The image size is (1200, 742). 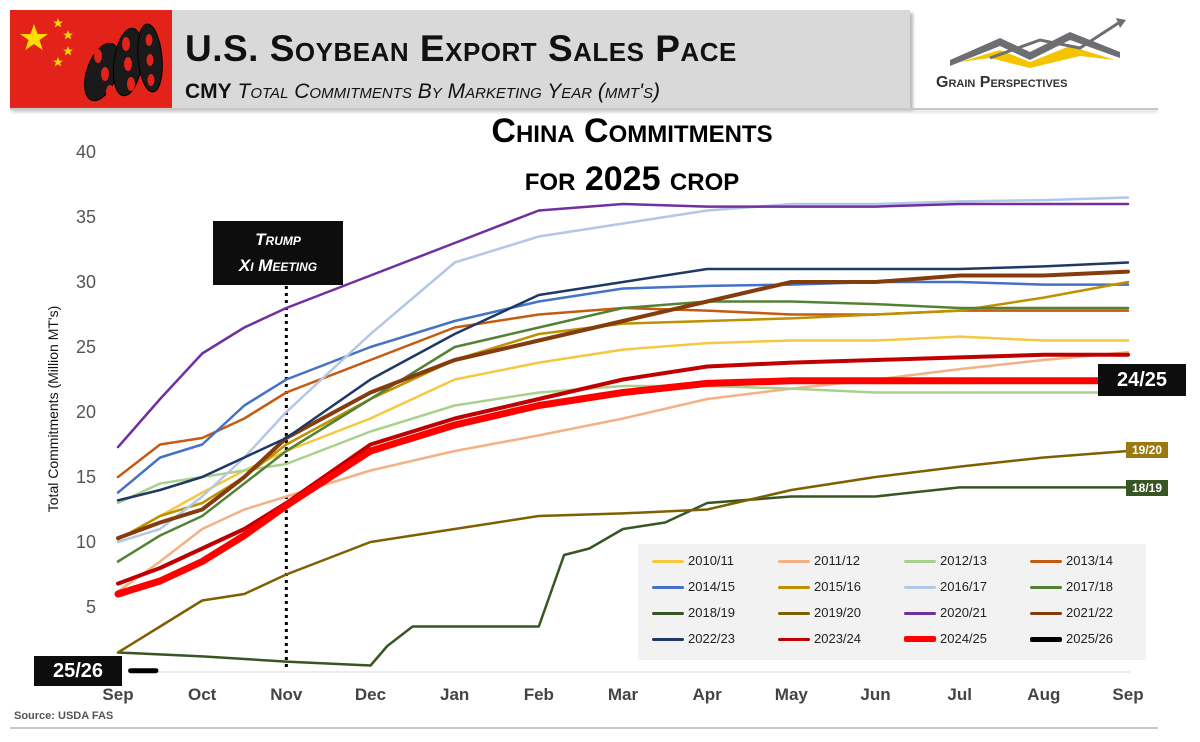 What do you see at coordinates (64, 716) in the screenshot?
I see `source-note: Source: USDA FAS` at bounding box center [64, 716].